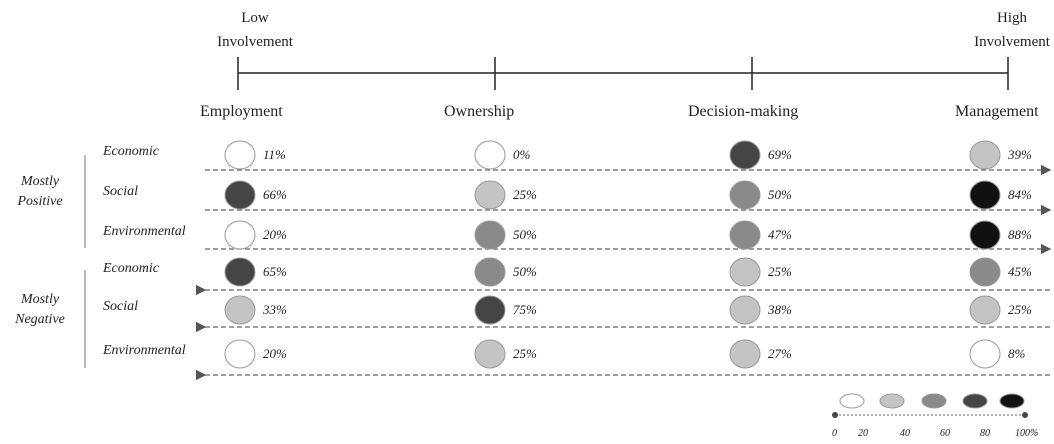 Image resolution: width=1054 pixels, height=444 pixels. Describe the element at coordinates (780, 353) in the screenshot. I see `percent-label: 27%` at that location.